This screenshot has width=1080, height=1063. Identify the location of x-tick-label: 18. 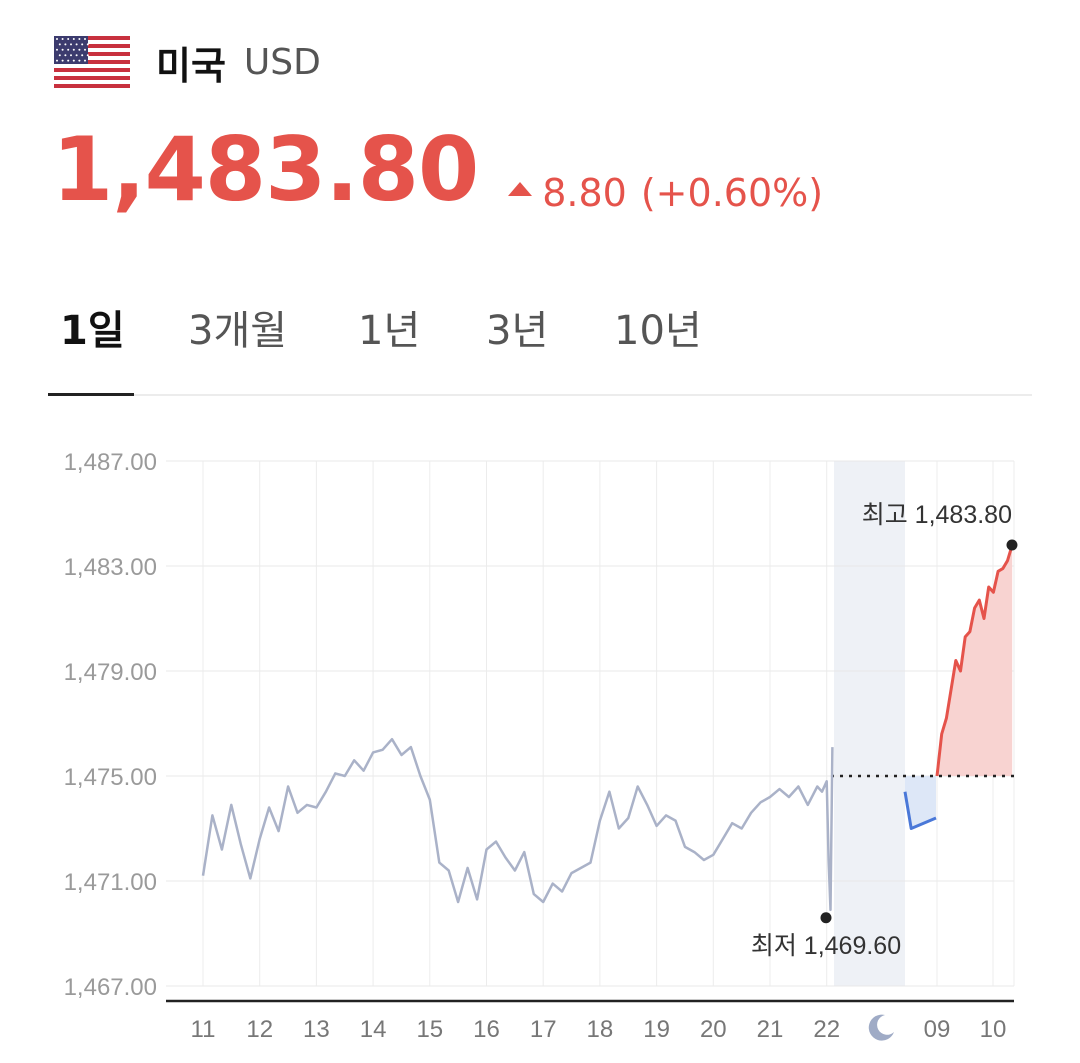
(600, 1029).